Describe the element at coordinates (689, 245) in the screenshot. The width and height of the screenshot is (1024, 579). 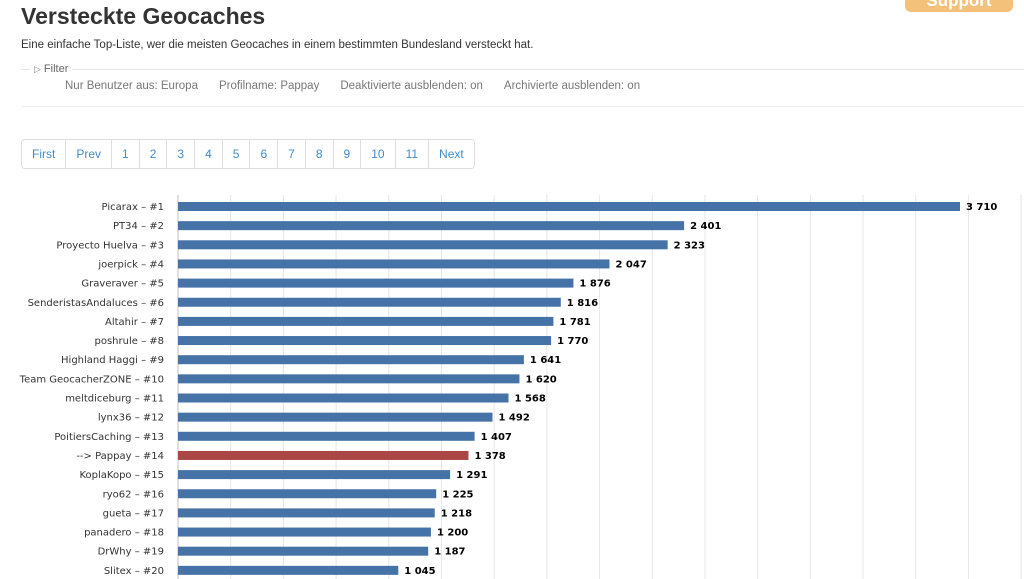
I see `value-label: 2 323` at that location.